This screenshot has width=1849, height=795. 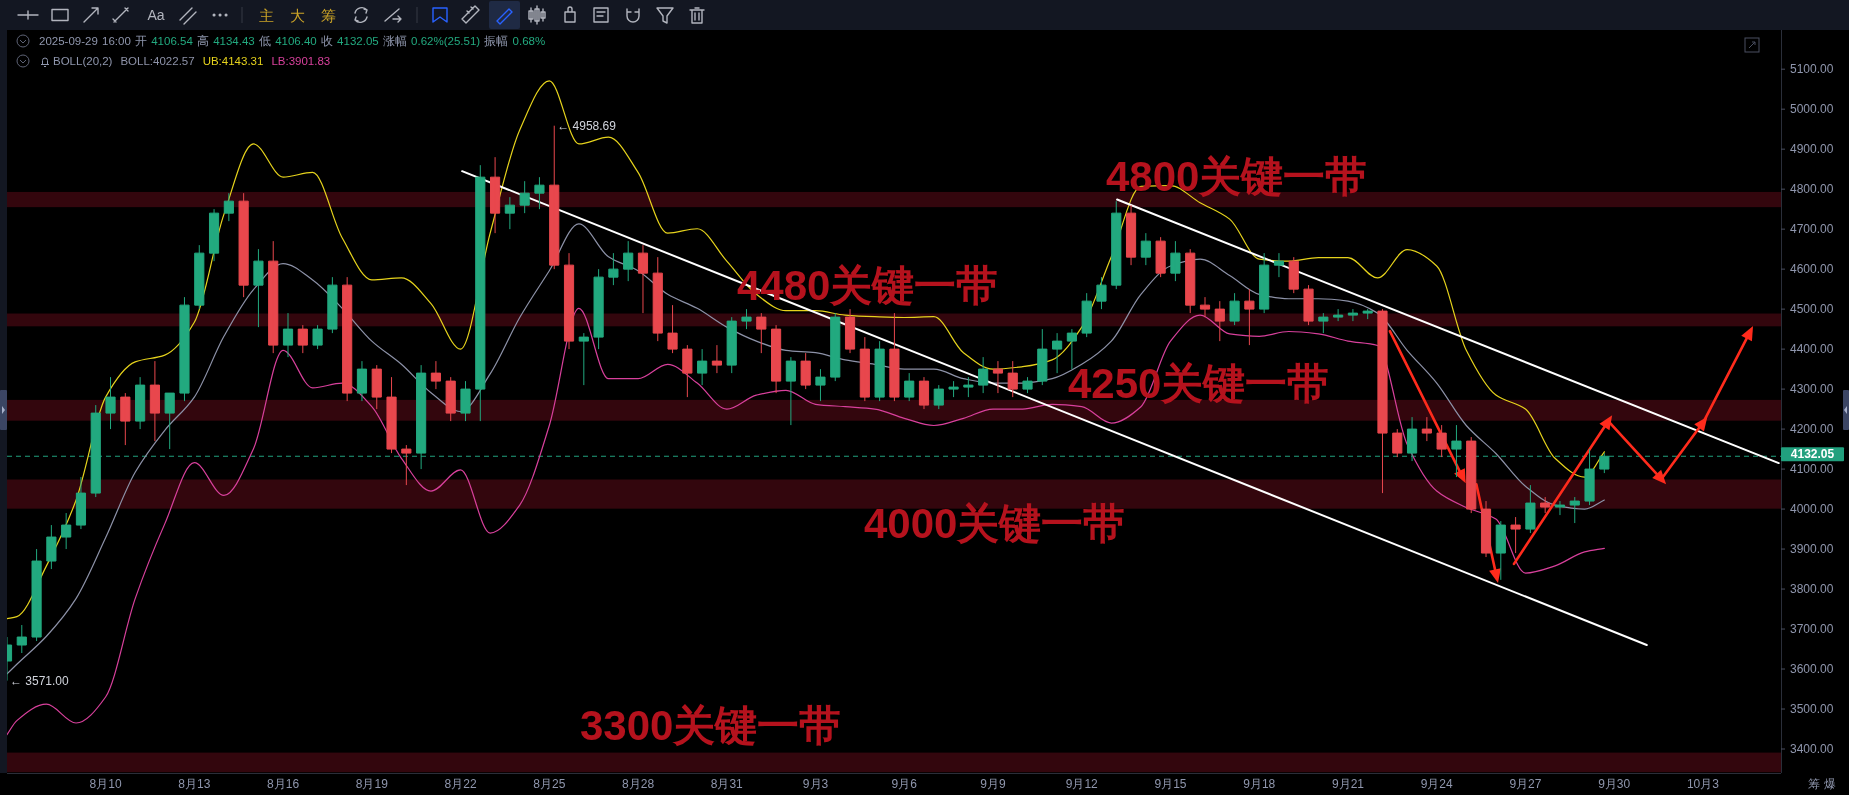 What do you see at coordinates (292, 41) in the screenshot?
I see `title: 2025-09-29 16:00 开 4106.54 高 4134.43 低 4106.40 收 4132.05 涨幅 0.62%(25.51) 振幅 0.68%` at bounding box center [292, 41].